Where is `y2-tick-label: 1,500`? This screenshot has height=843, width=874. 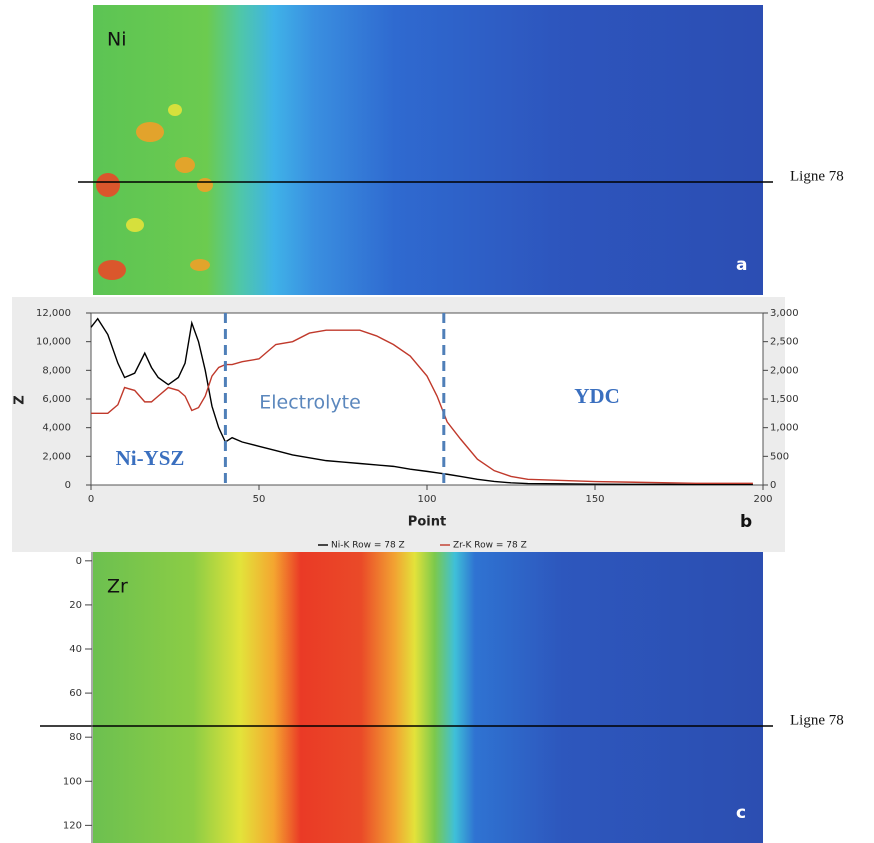
y2-tick-label: 1,500 is located at coordinates (784, 399).